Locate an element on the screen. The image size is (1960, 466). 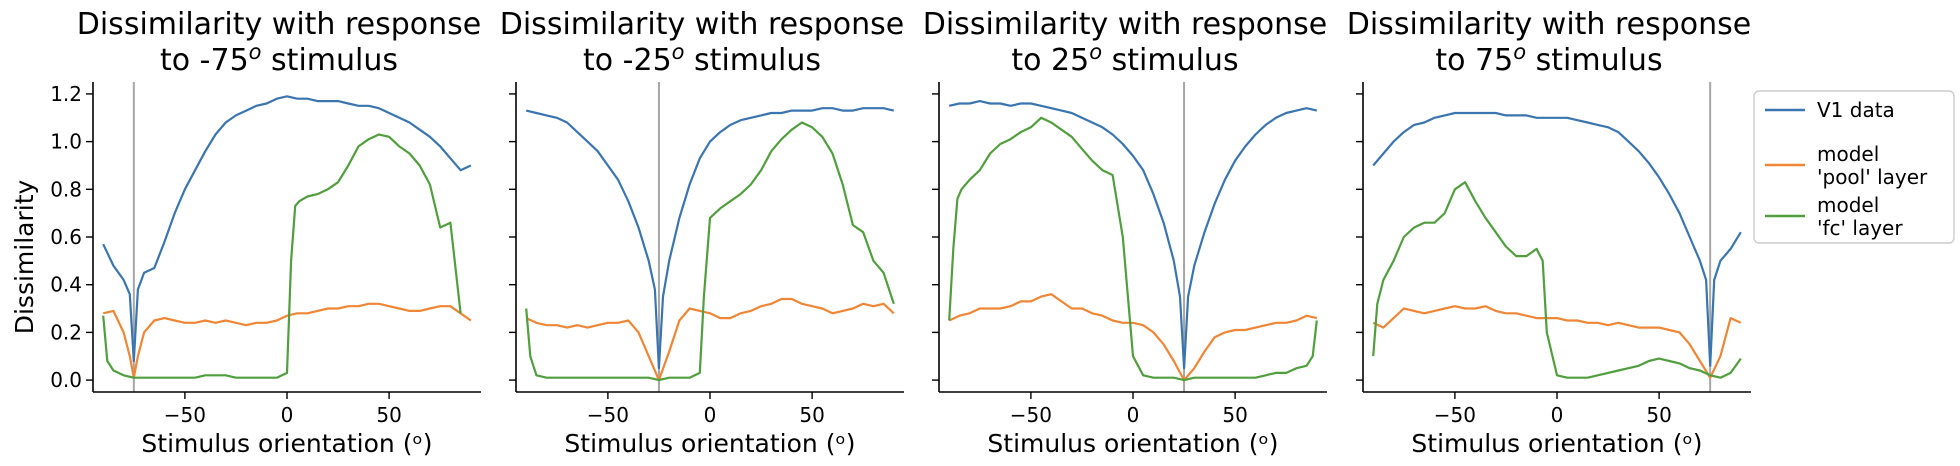
y-tick-label: 0.4 is located at coordinates (66, 285).